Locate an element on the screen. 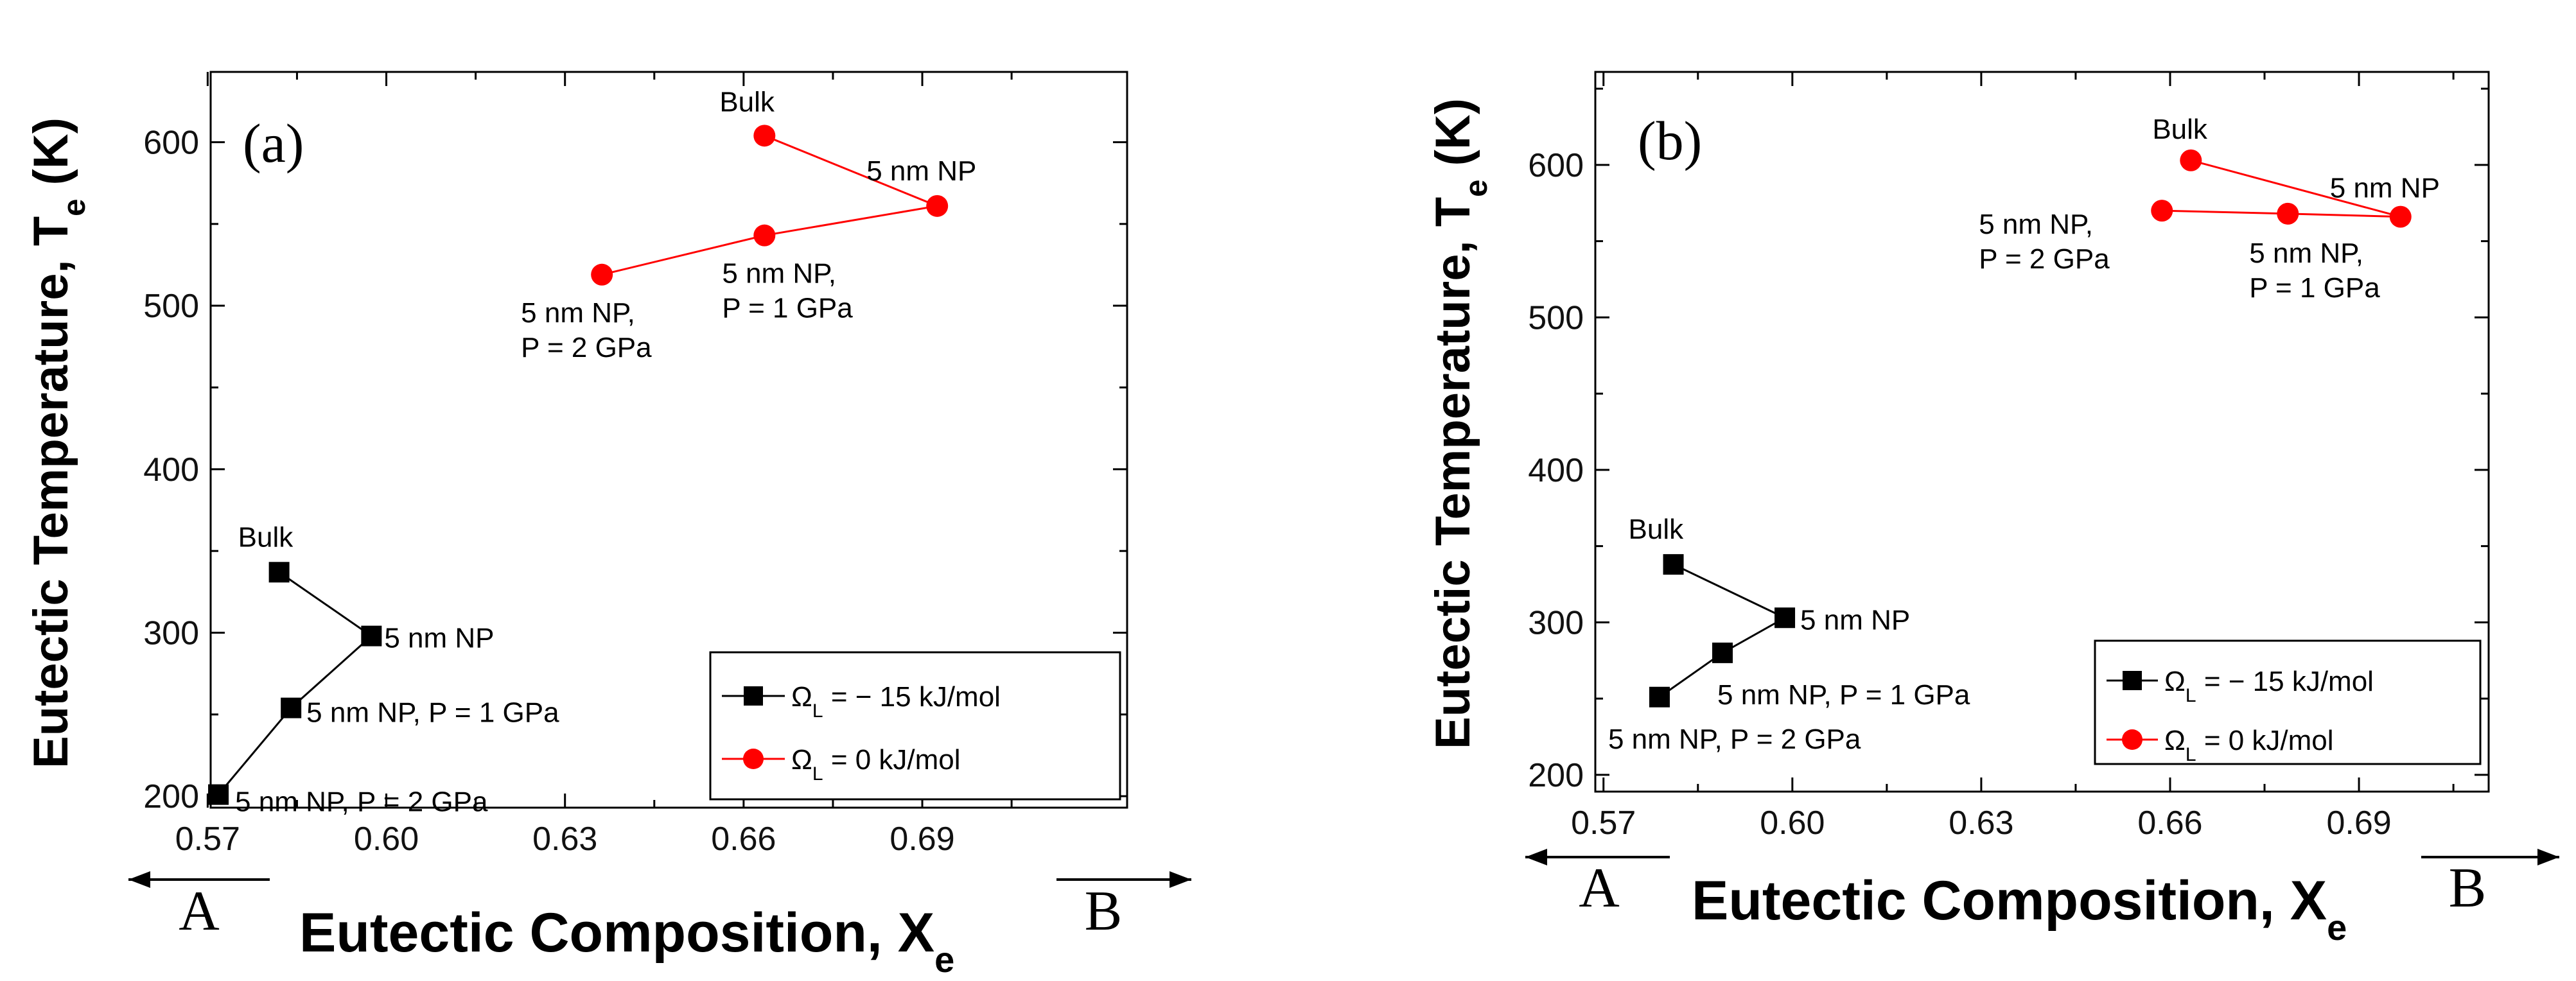  panel-label: (a) is located at coordinates (273, 143).